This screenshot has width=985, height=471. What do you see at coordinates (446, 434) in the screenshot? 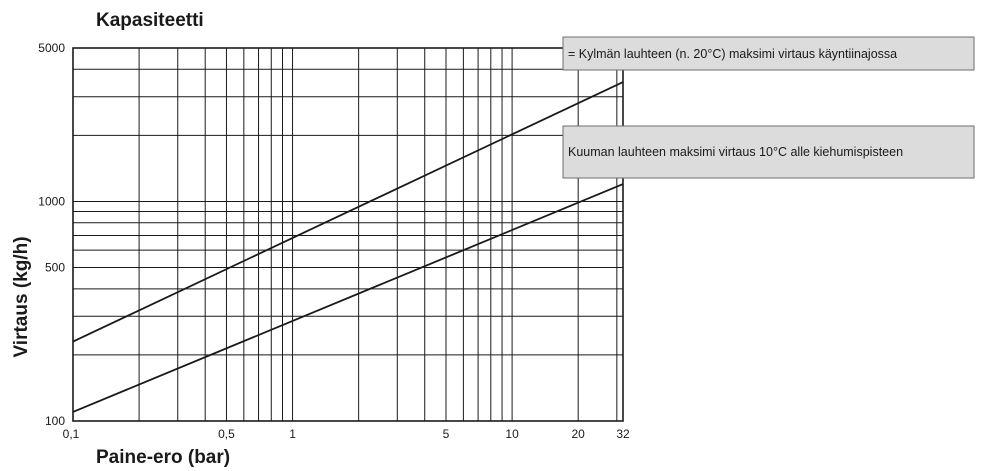
I see `x-tick-label: 5` at bounding box center [446, 434].